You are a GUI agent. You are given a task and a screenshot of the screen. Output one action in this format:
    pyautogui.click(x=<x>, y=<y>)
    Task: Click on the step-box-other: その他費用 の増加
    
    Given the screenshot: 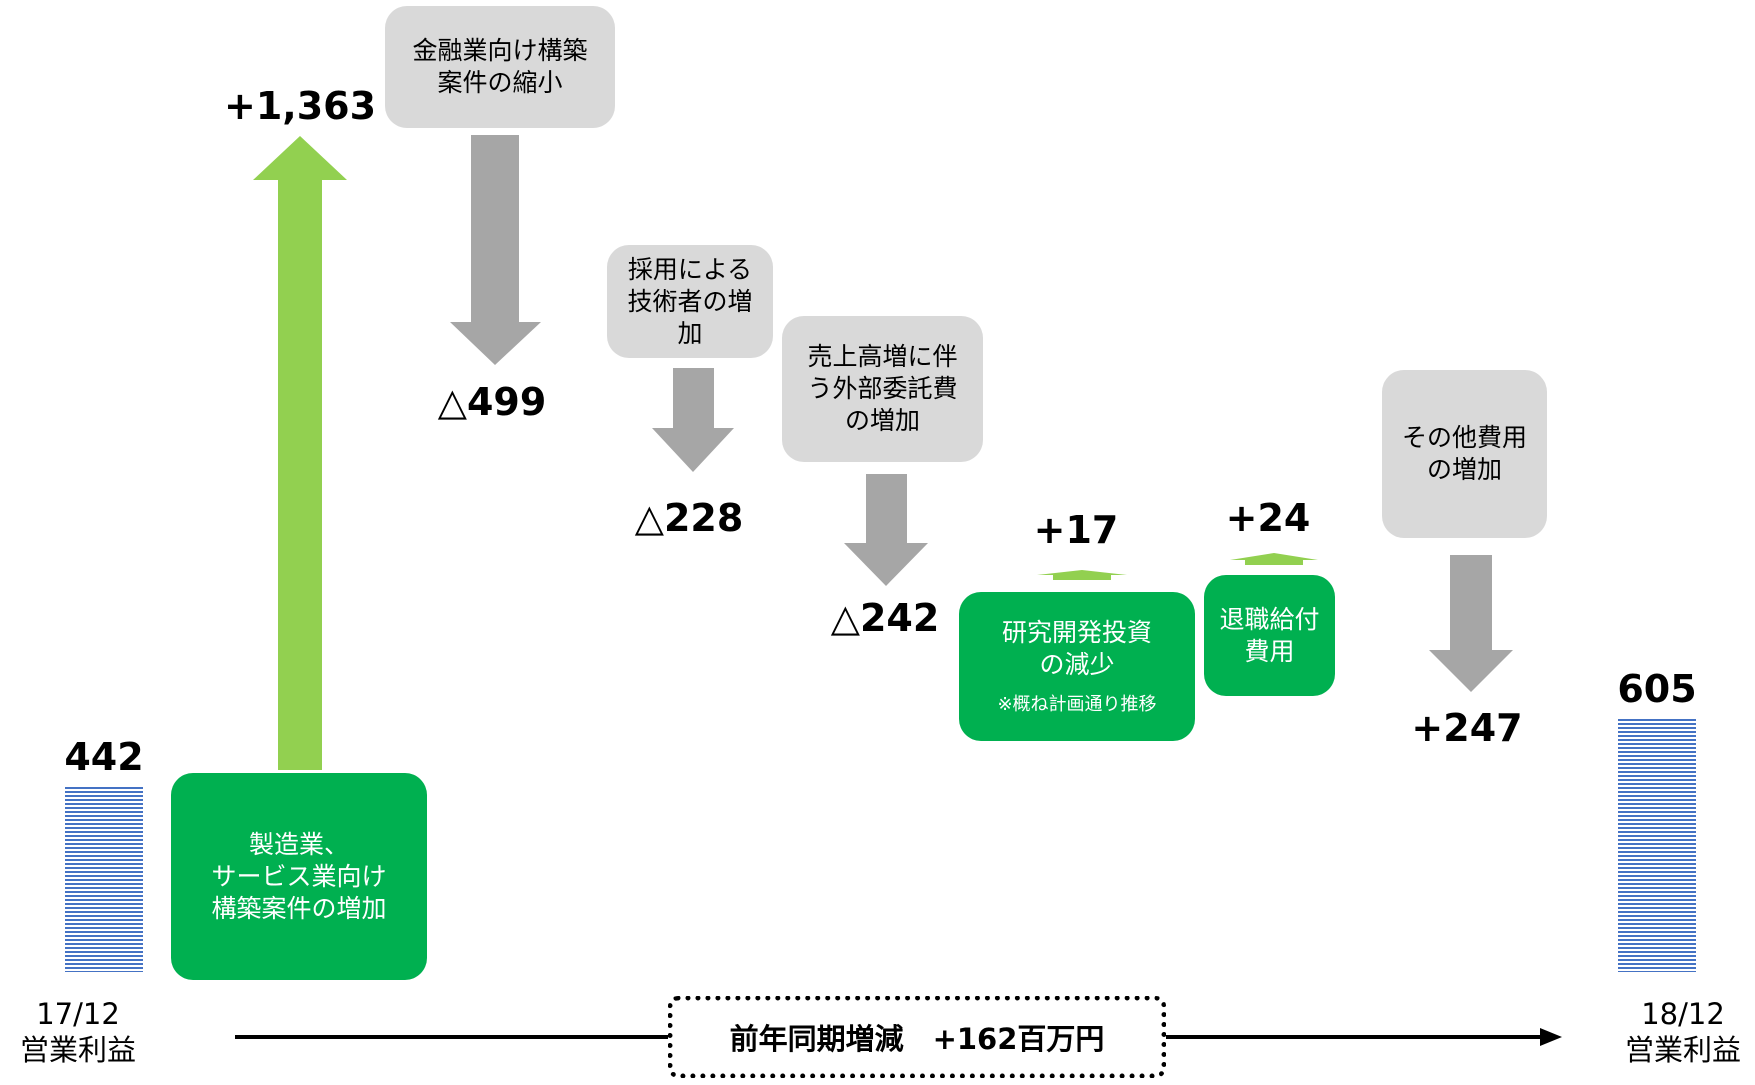 What is the action you would take?
    pyautogui.click(x=1464, y=454)
    